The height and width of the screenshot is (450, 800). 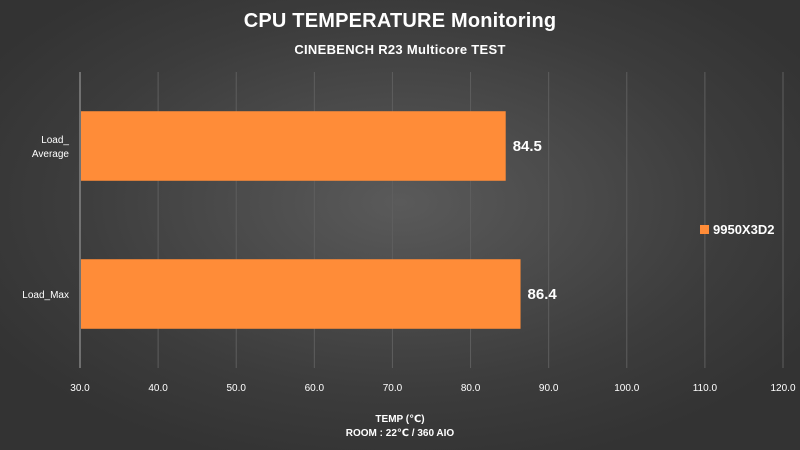 What do you see at coordinates (400, 419) in the screenshot?
I see `x-axis-title: TEMP (℃)` at bounding box center [400, 419].